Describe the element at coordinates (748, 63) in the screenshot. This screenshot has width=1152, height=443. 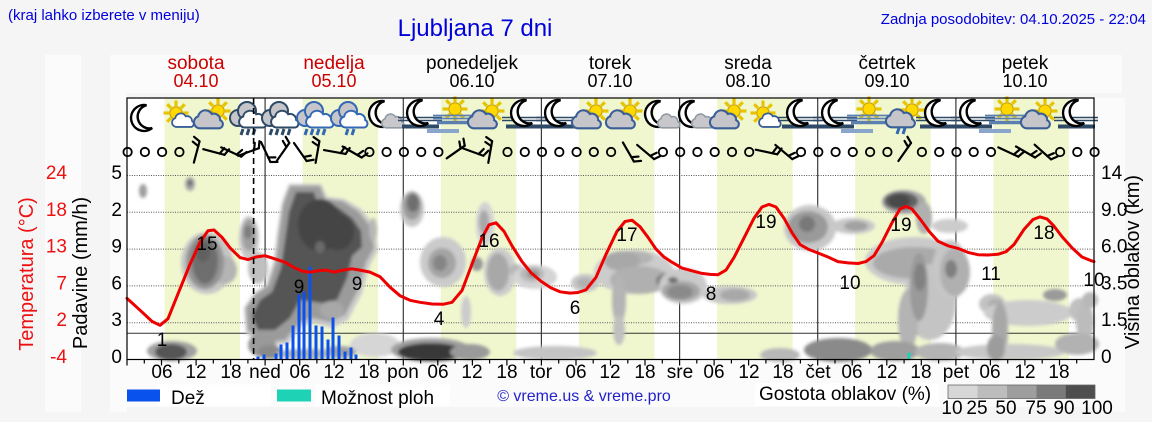
I see `svg-text: sreda` at that location.